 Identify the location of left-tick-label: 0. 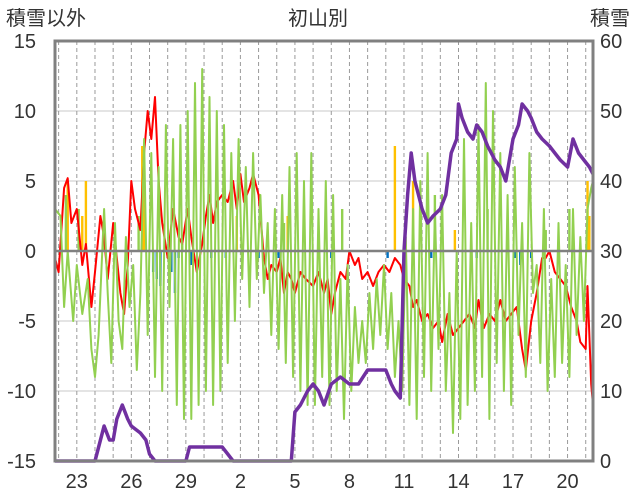
(30, 252).